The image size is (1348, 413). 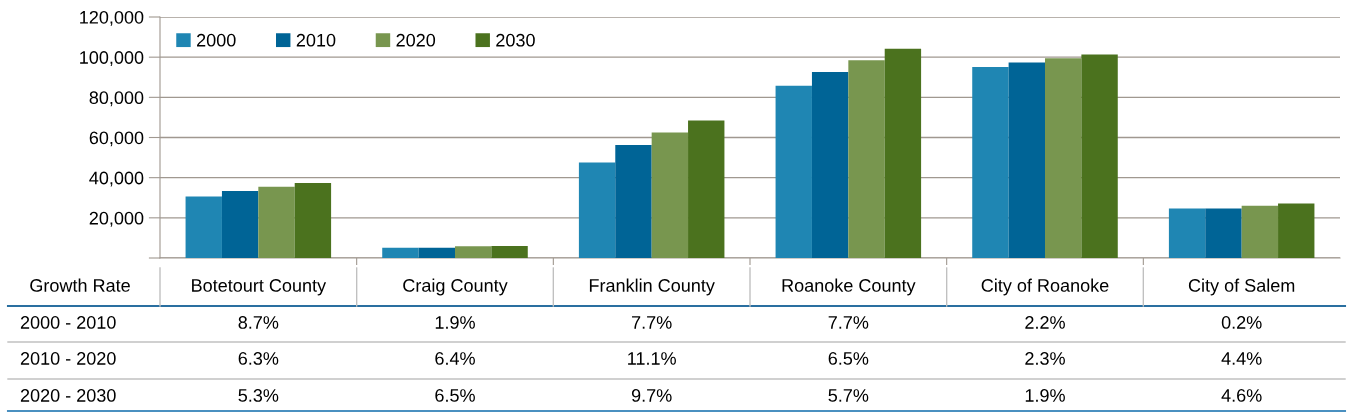 I want to click on legend-label: 2010, so click(x=316, y=40).